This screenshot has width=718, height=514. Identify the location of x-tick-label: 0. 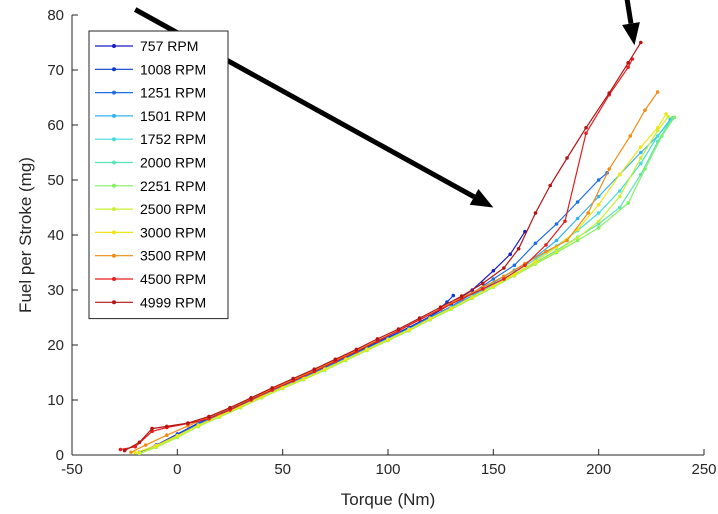
(177, 469).